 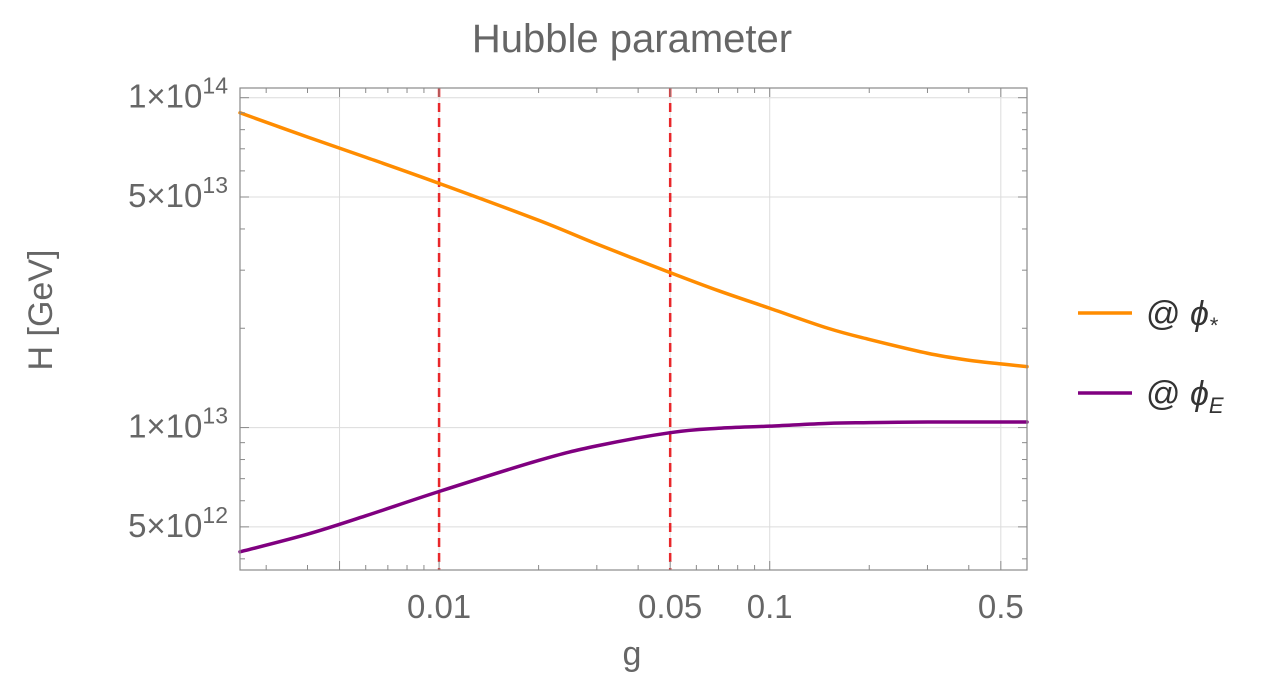 What do you see at coordinates (178, 308) in the screenshot?
I see `y-tick-labels: 1×10¹⁴ 5×10¹³ 1×10¹³ 5×10¹²` at bounding box center [178, 308].